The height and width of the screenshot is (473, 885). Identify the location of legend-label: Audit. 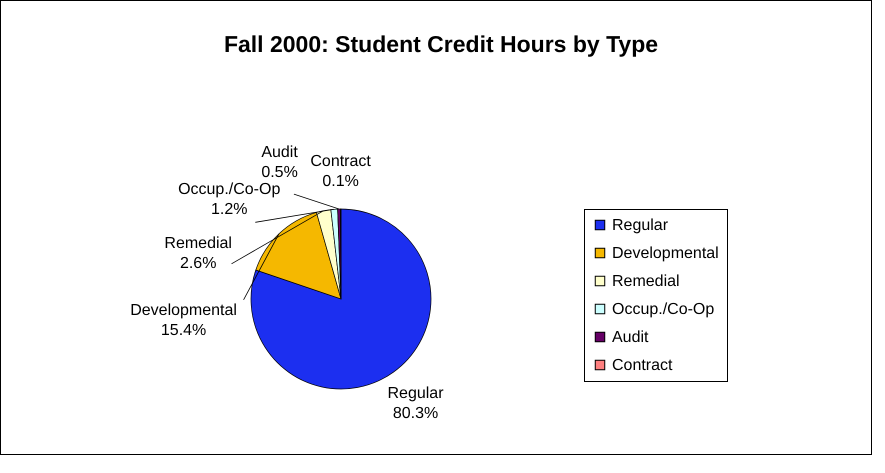
(631, 337).